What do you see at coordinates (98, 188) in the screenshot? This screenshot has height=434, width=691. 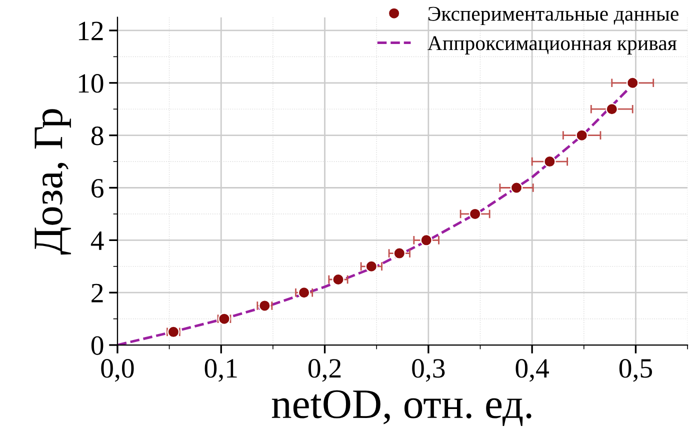 I see `y-tick-label: 6` at bounding box center [98, 188].